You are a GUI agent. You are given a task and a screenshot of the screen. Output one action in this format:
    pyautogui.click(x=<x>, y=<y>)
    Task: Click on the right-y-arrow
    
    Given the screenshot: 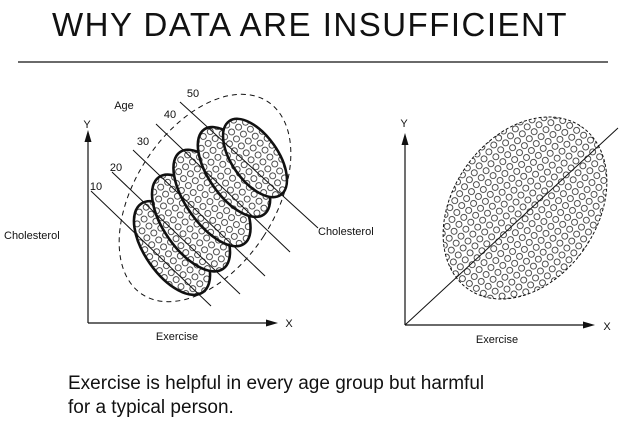 What is the action you would take?
    pyautogui.click(x=405, y=139)
    